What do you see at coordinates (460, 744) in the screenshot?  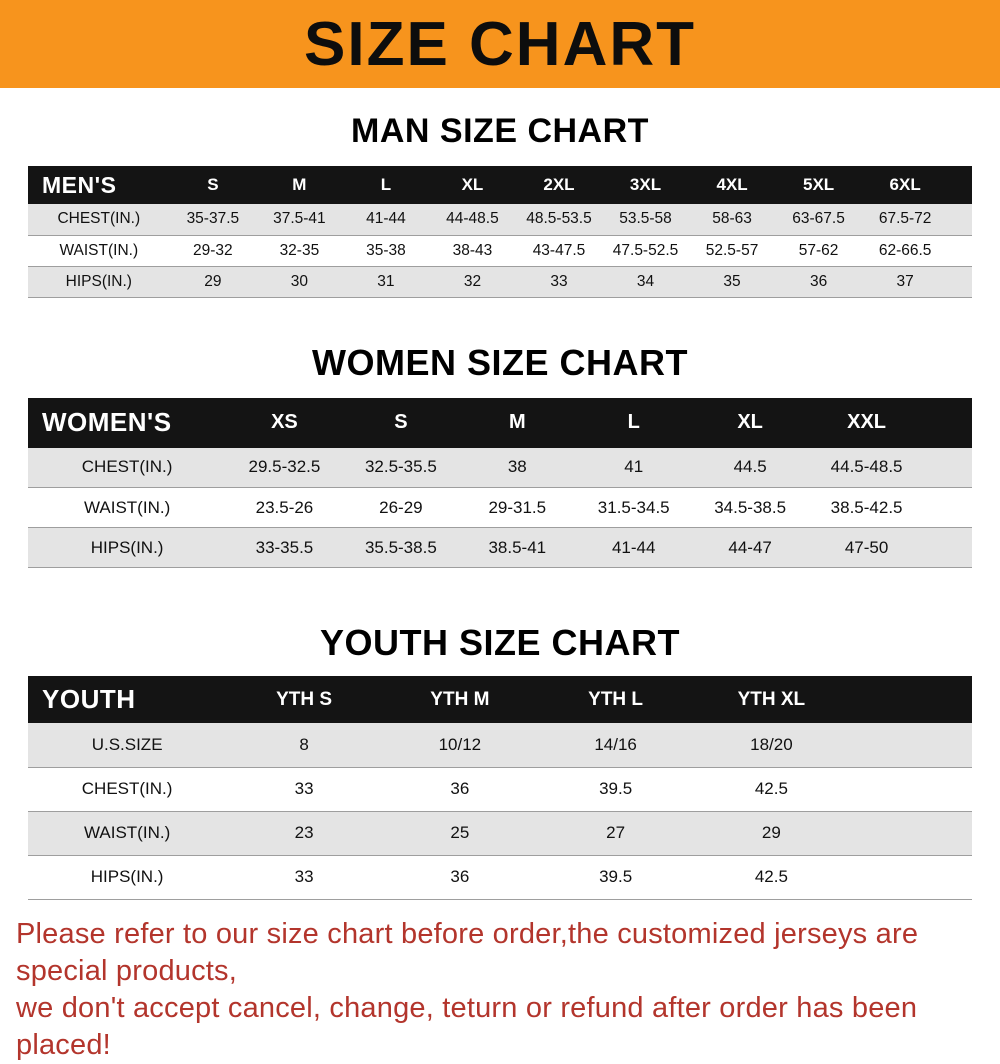 I see `size-value-cell: 10/12` at bounding box center [460, 744].